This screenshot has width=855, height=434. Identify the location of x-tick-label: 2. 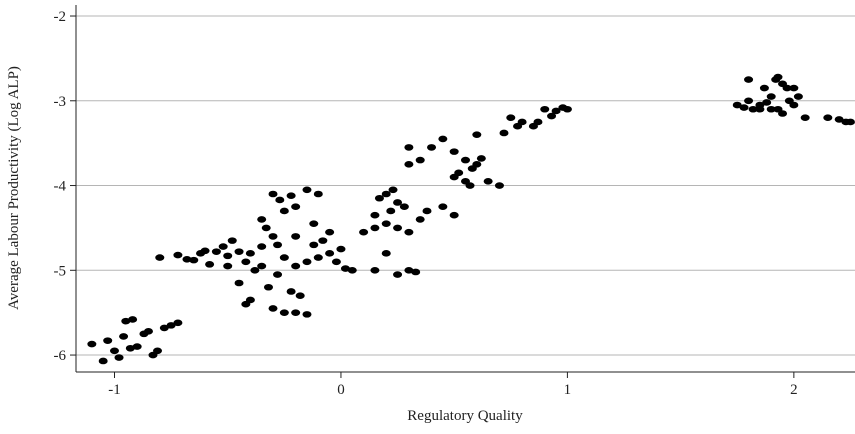
(794, 390).